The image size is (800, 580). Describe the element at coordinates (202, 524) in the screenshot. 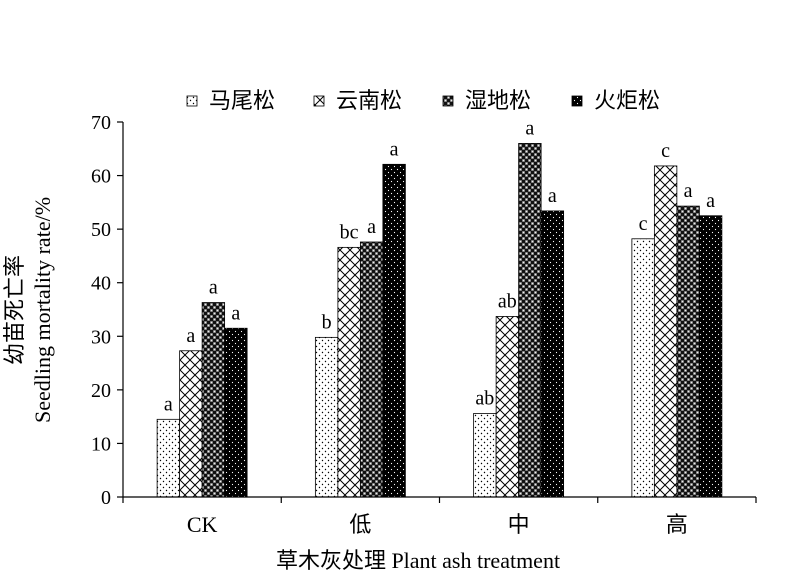

I see `x-category-label: CK` at that location.